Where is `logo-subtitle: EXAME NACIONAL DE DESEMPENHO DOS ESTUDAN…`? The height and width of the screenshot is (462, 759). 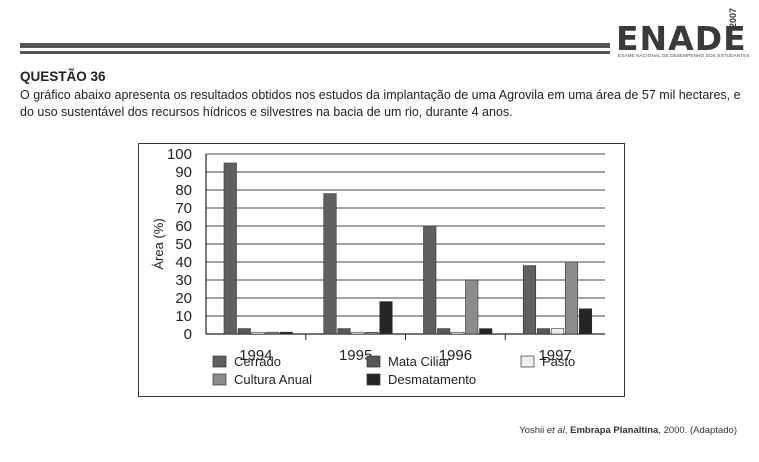
logo-subtitle: EXAME NACIONAL DE DESEMPENHO DOS ESTUDAN… is located at coordinates (684, 55).